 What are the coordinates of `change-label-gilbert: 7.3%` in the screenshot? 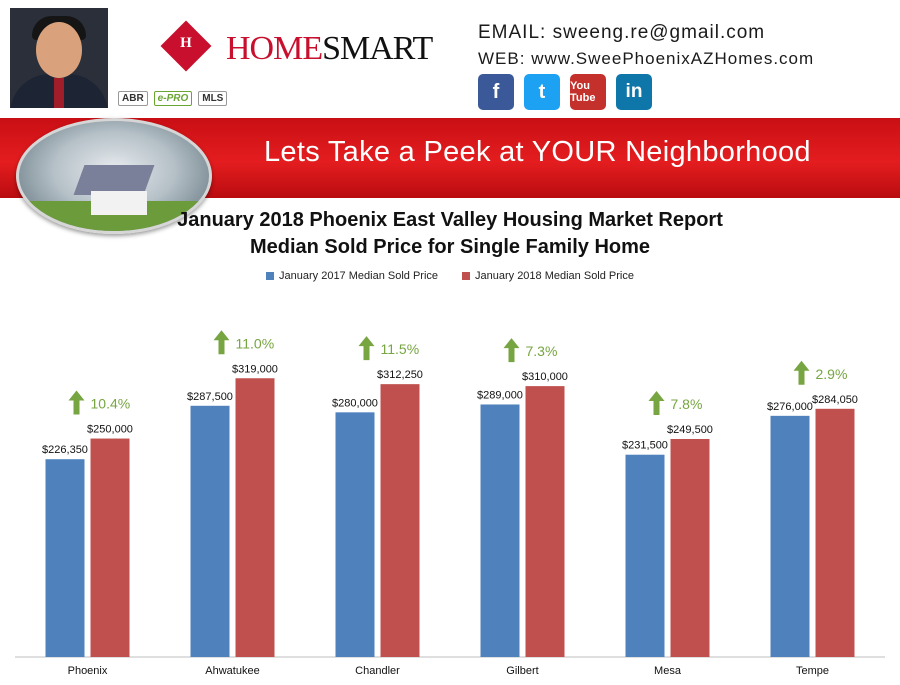 It's located at (542, 351).